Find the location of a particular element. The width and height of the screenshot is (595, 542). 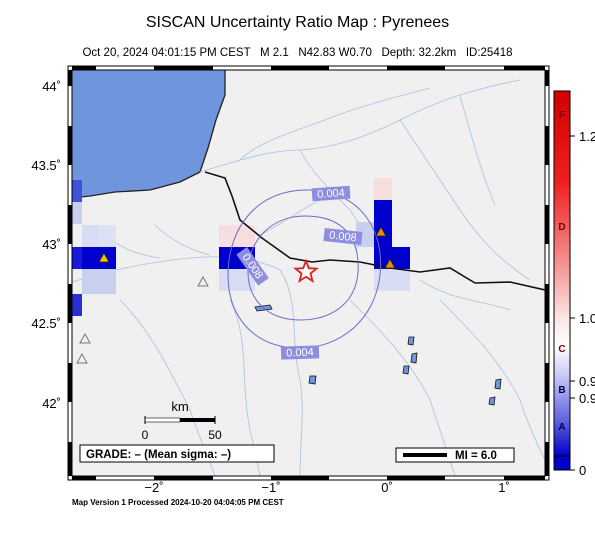

color-bar: F D C B A 1.2 1.0 0.9 0.9 0 is located at coordinates (574, 284).